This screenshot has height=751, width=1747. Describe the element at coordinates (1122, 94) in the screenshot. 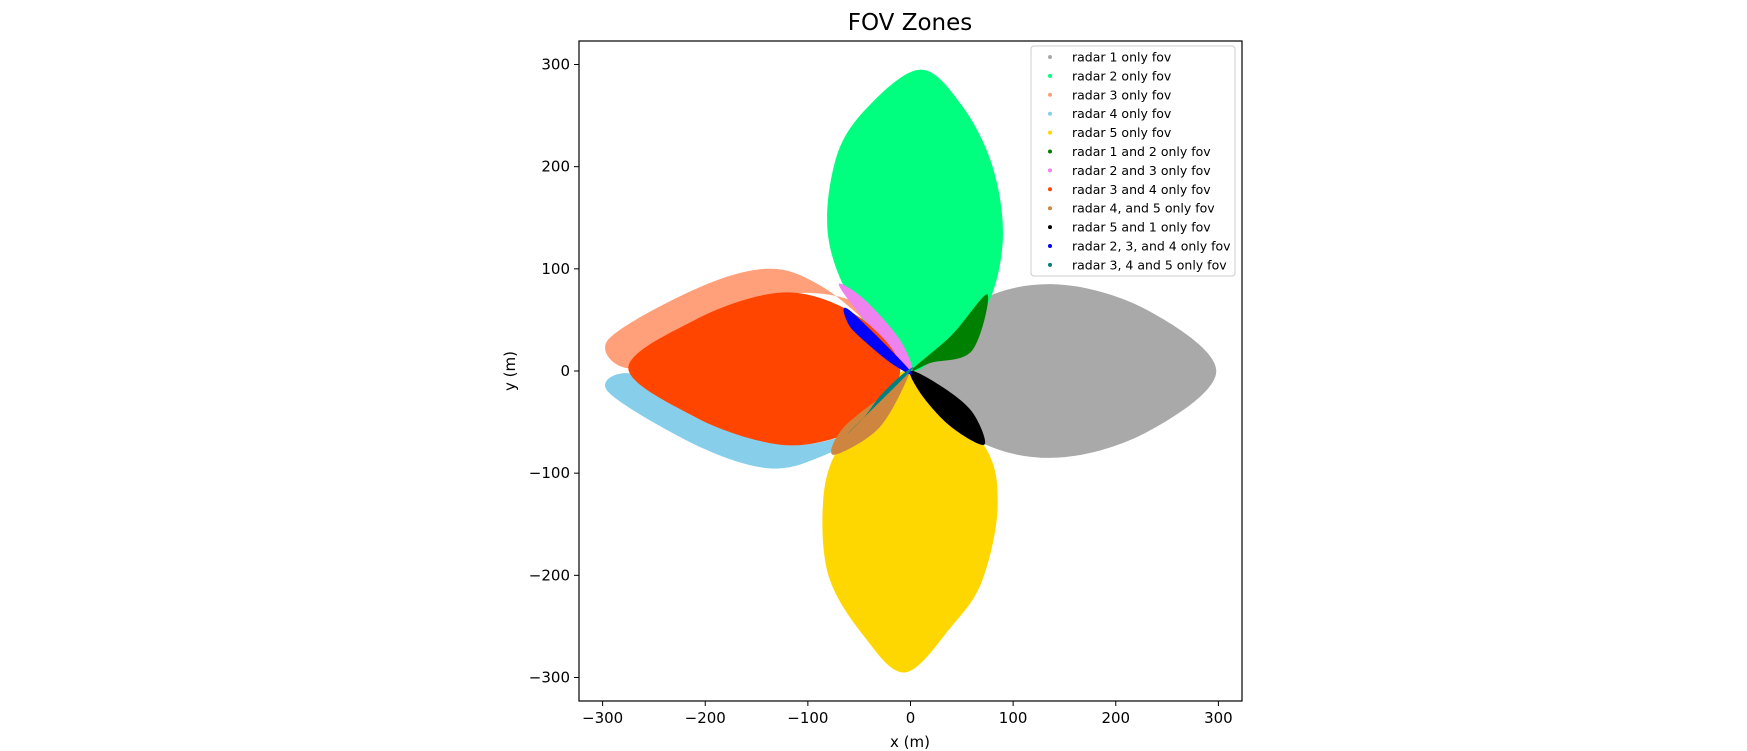

I see `legend-label: radar 3 only fov` at that location.